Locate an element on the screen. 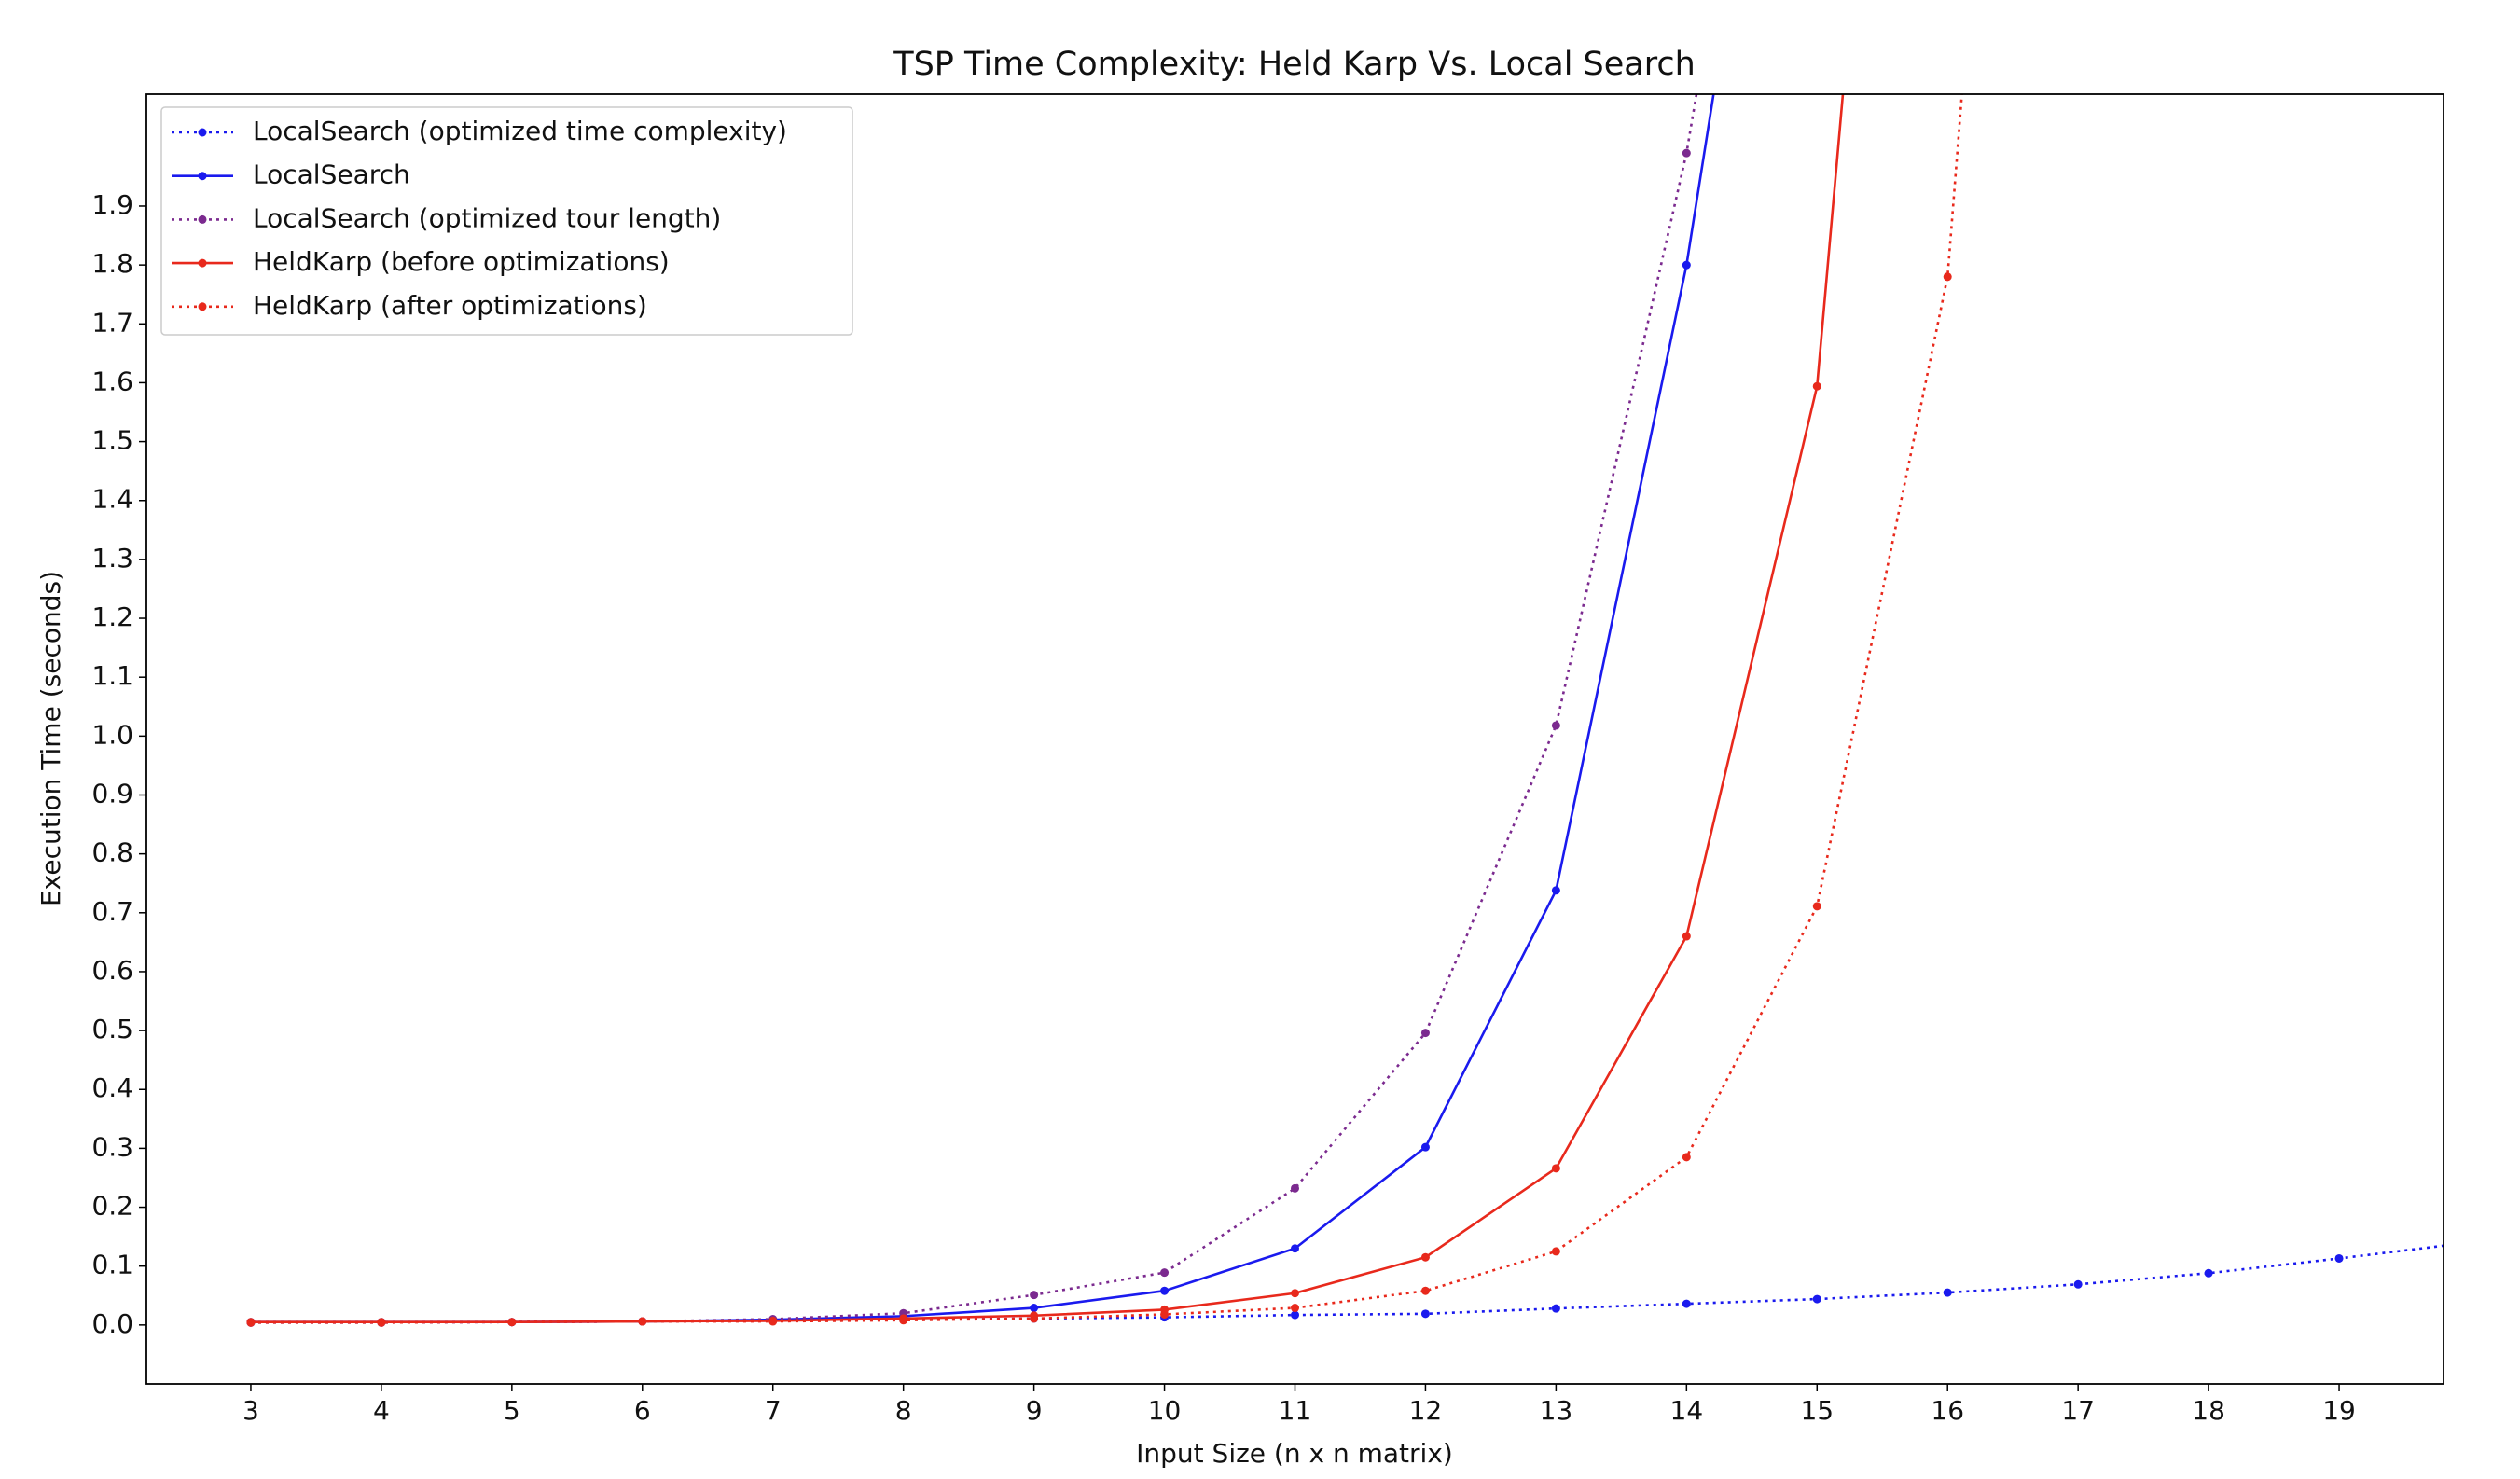 The width and height of the screenshot is (2520, 1479). legend-label: LocalSearch is located at coordinates (331, 174).